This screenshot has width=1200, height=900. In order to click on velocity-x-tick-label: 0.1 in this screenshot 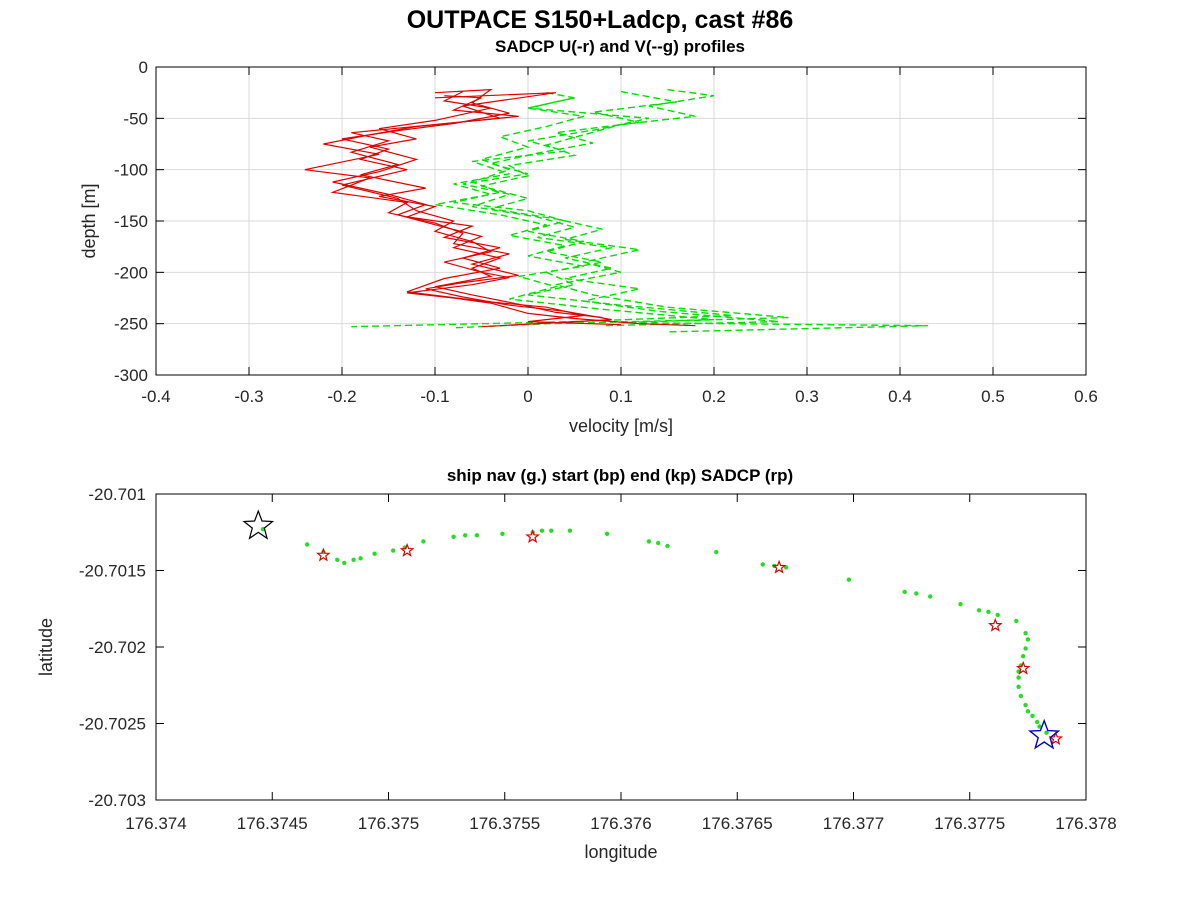, I will do `click(621, 396)`.